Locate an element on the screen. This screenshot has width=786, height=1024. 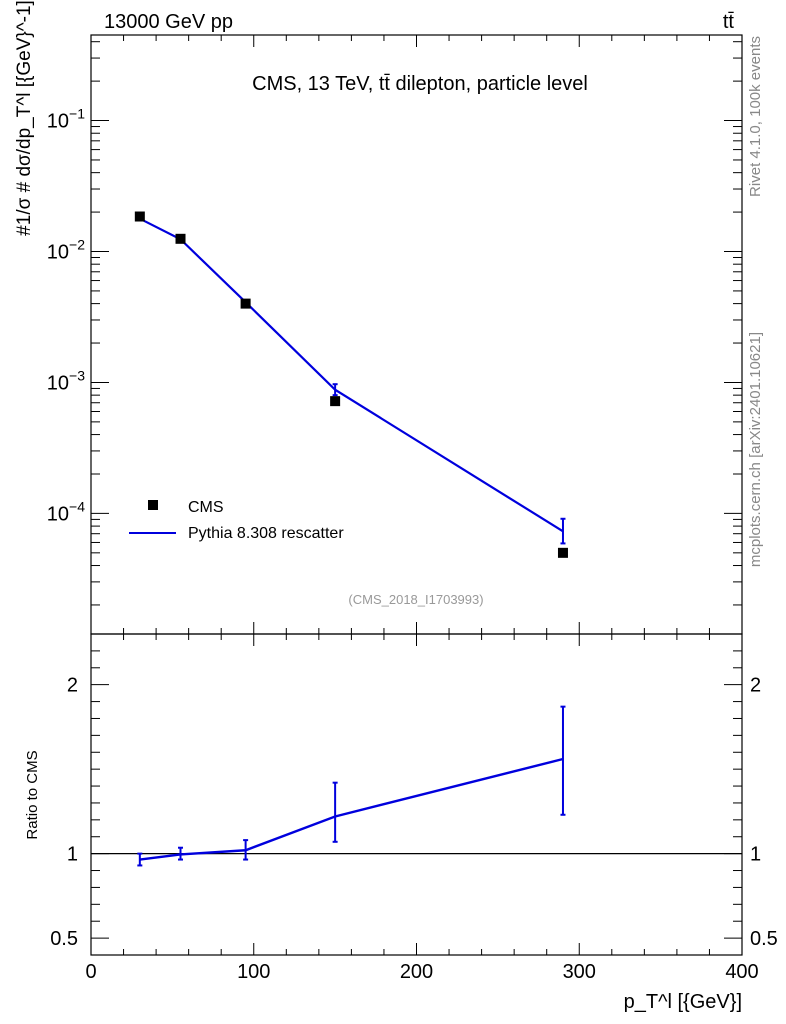
ratio-y-axis-label-text: Ratio to CMS is located at coordinates (32, 794).